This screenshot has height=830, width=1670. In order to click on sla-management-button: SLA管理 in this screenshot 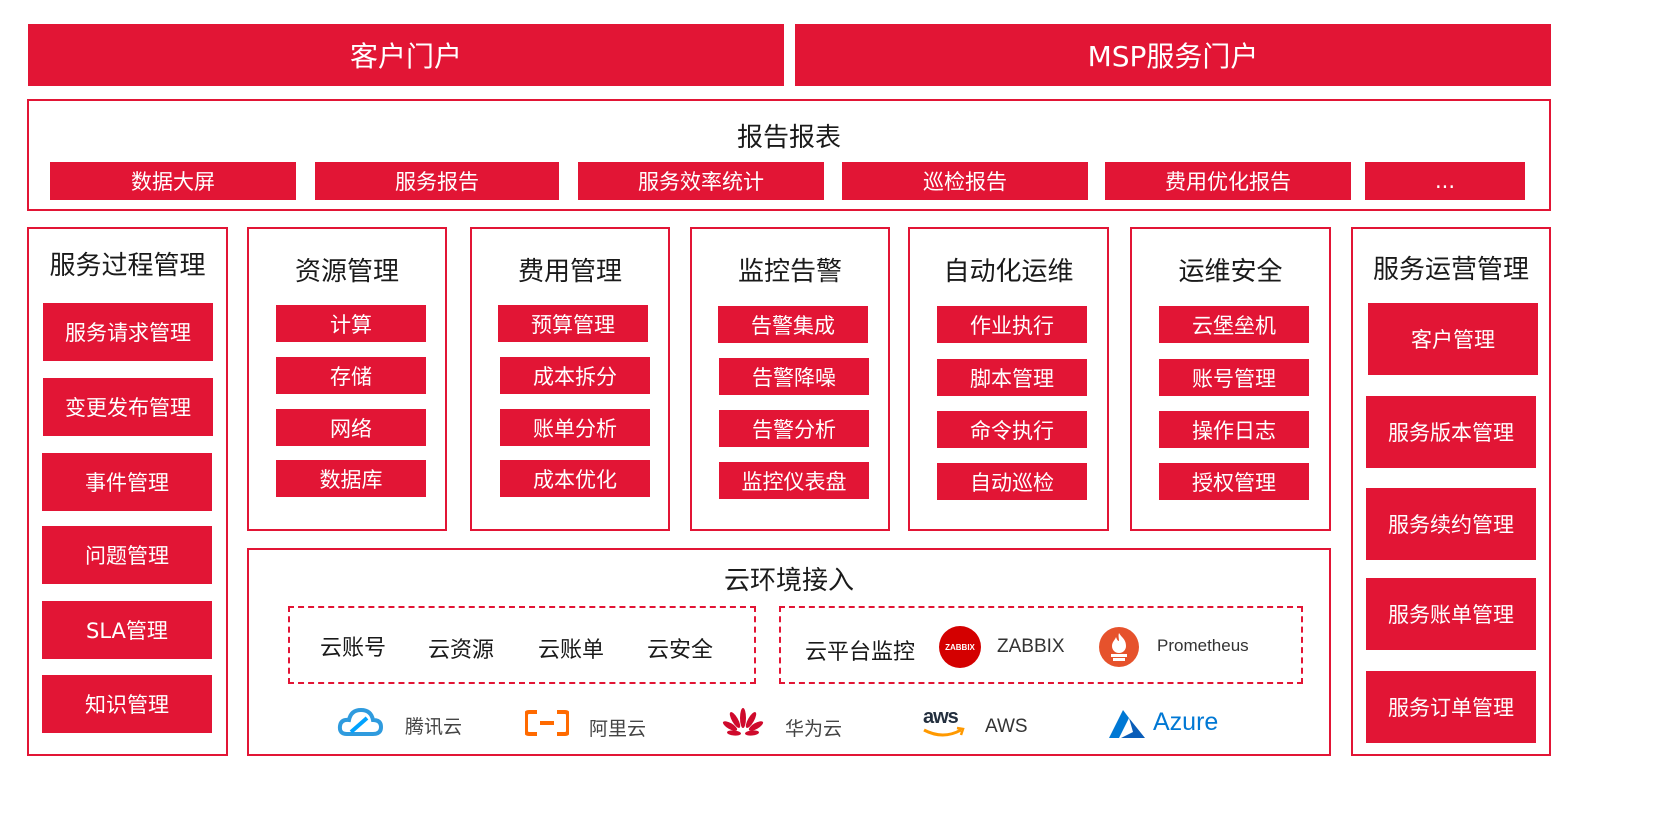, I will do `click(127, 630)`.